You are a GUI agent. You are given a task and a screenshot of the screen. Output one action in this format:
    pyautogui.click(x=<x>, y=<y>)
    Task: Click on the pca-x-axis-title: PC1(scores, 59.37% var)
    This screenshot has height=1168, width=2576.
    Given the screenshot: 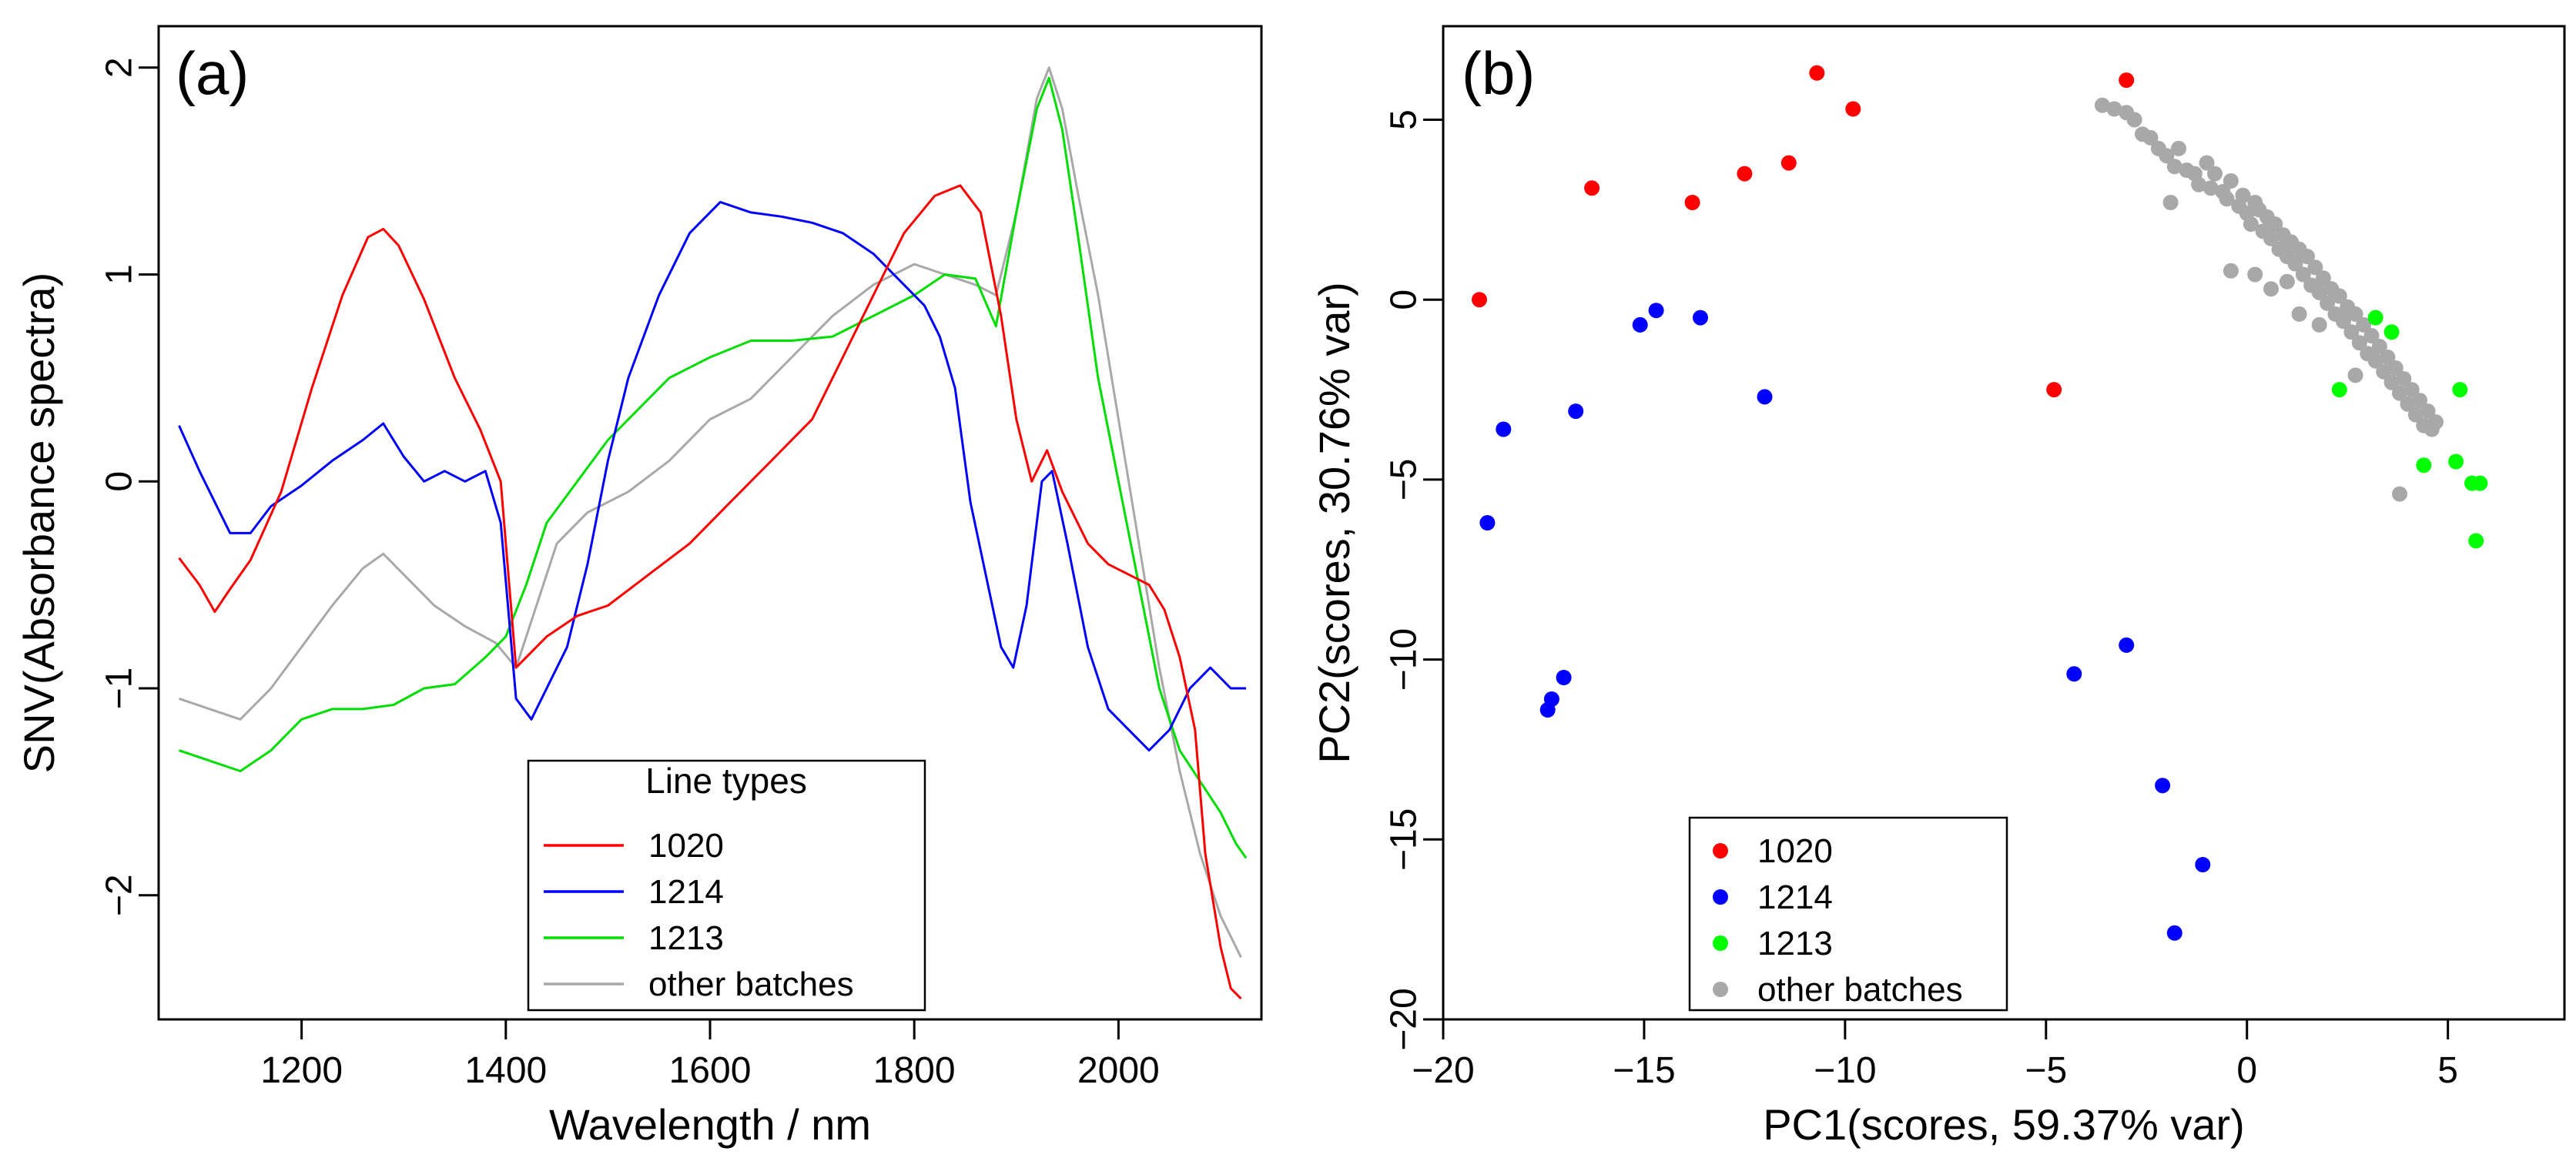 What is the action you would take?
    pyautogui.click(x=2004, y=1124)
    